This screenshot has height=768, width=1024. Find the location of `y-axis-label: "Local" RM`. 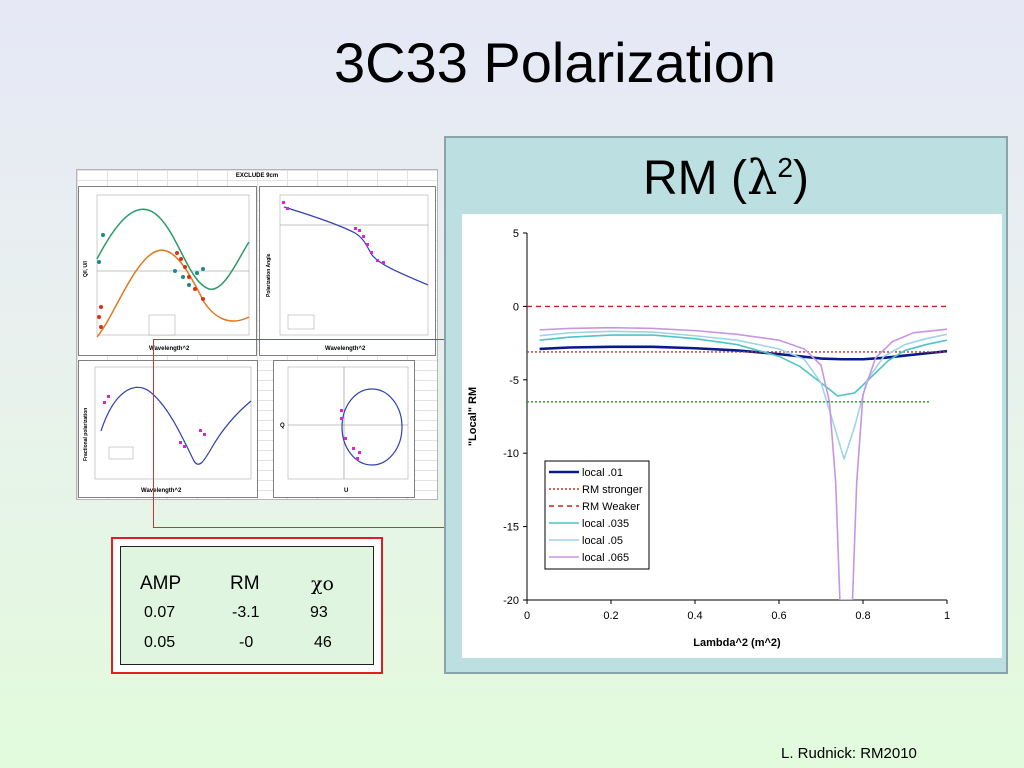

y-axis-label: "Local" RM is located at coordinates (473, 416).